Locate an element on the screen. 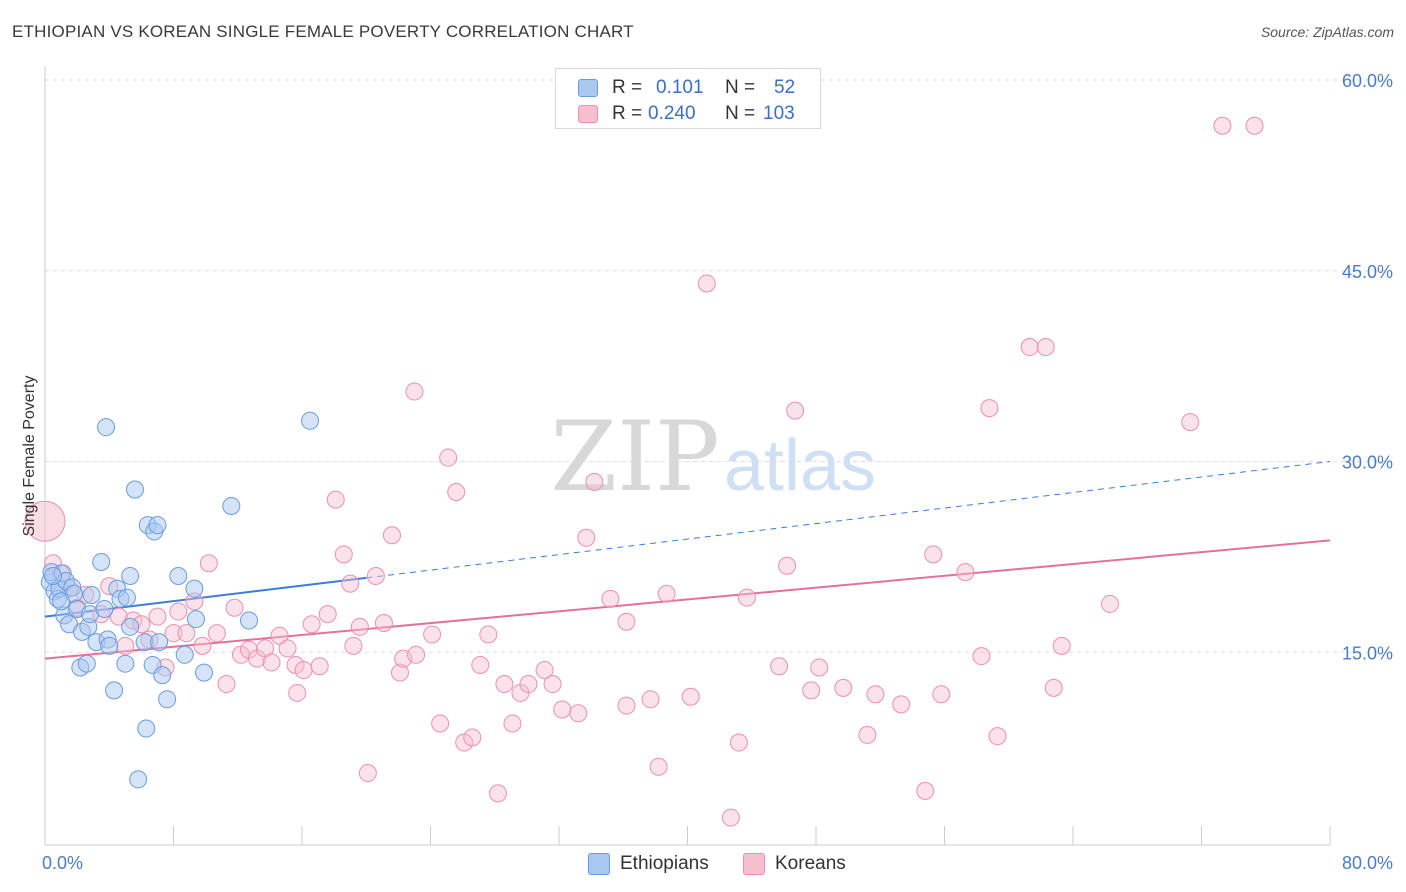 Image resolution: width=1406 pixels, height=892 pixels. stats-legend-box: R = 0.101 N = 52 R = 0.240 N = 103 is located at coordinates (688, 98).